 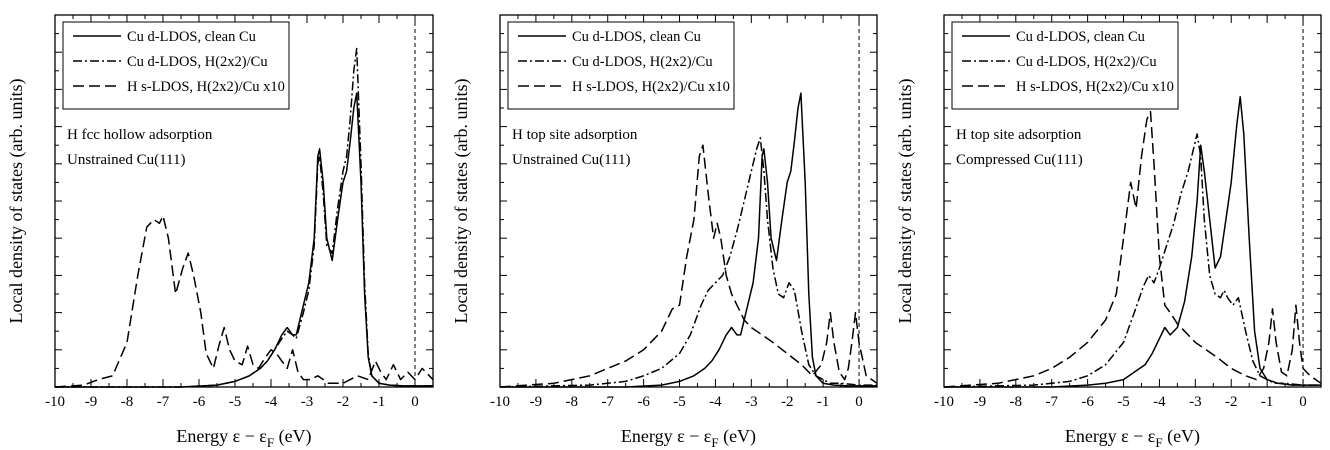 I want to click on series-line-dashed, so click(x=244, y=301).